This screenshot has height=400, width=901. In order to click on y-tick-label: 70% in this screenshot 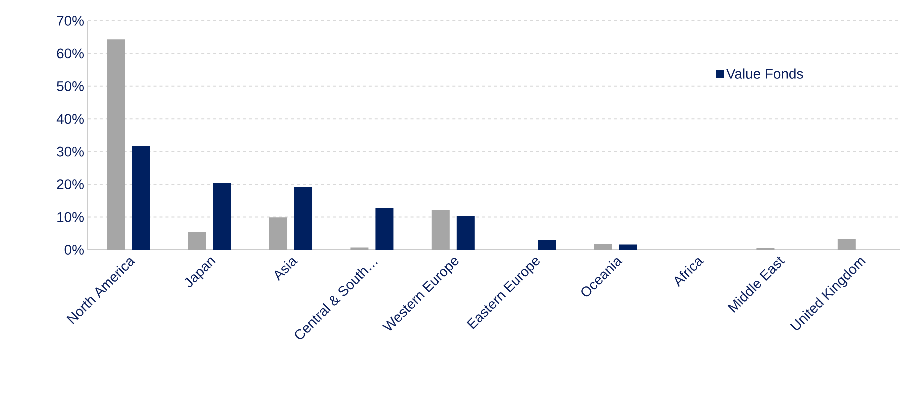, I will do `click(70, 21)`.